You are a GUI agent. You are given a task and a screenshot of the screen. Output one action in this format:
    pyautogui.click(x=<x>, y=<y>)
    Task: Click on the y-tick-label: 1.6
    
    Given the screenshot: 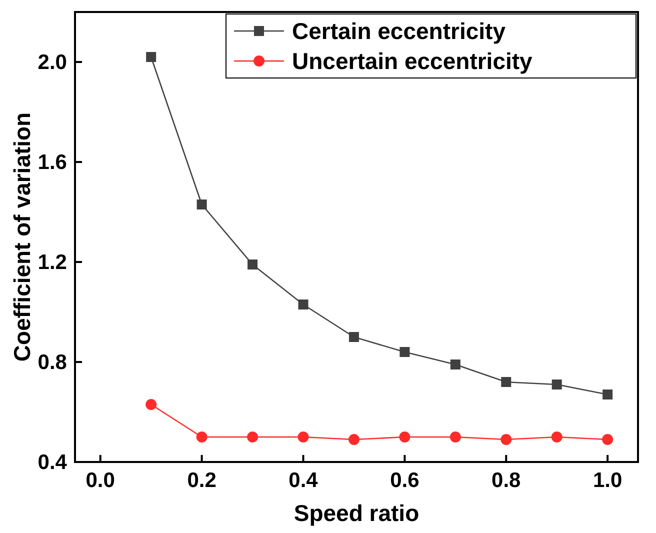 What is the action you would take?
    pyautogui.click(x=52, y=162)
    